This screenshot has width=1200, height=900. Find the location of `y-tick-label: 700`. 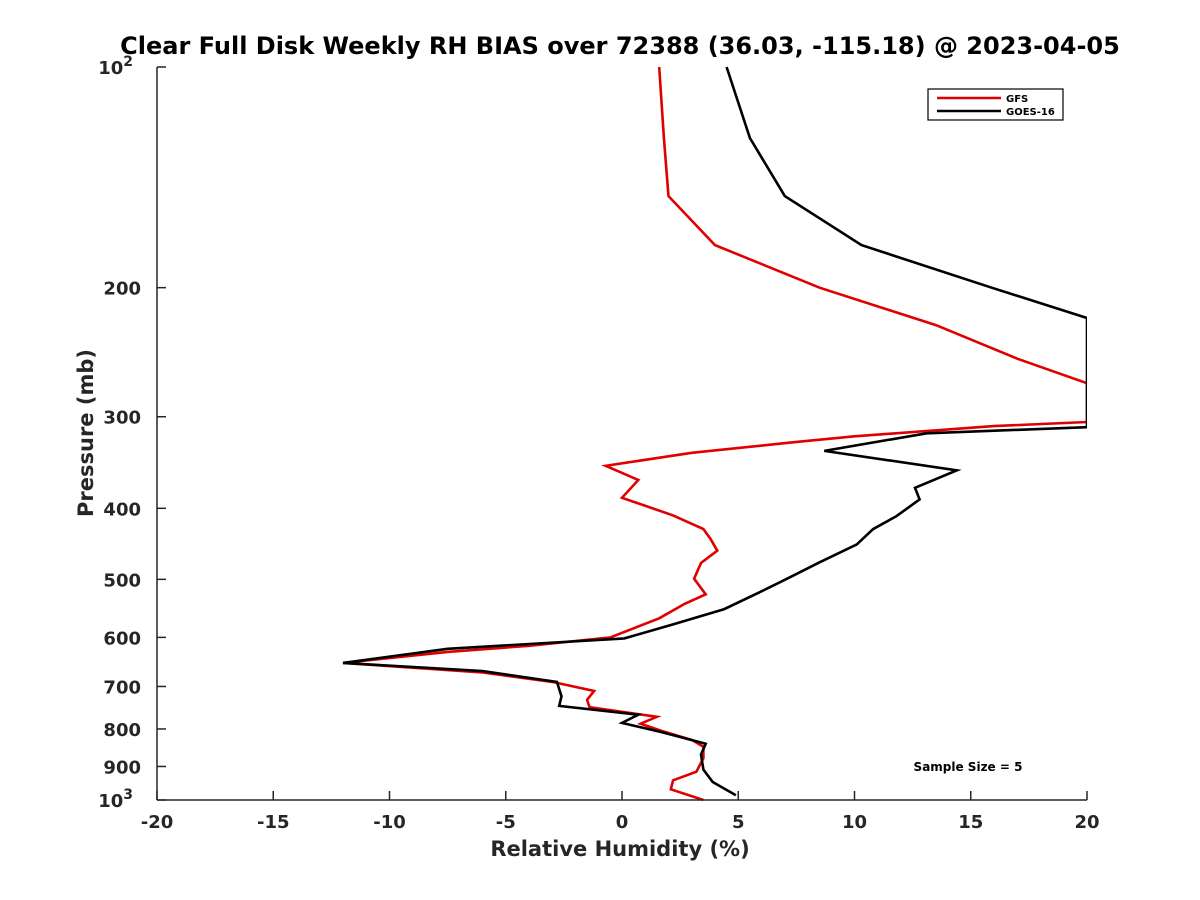

y-tick-label: 700 is located at coordinates (122, 687).